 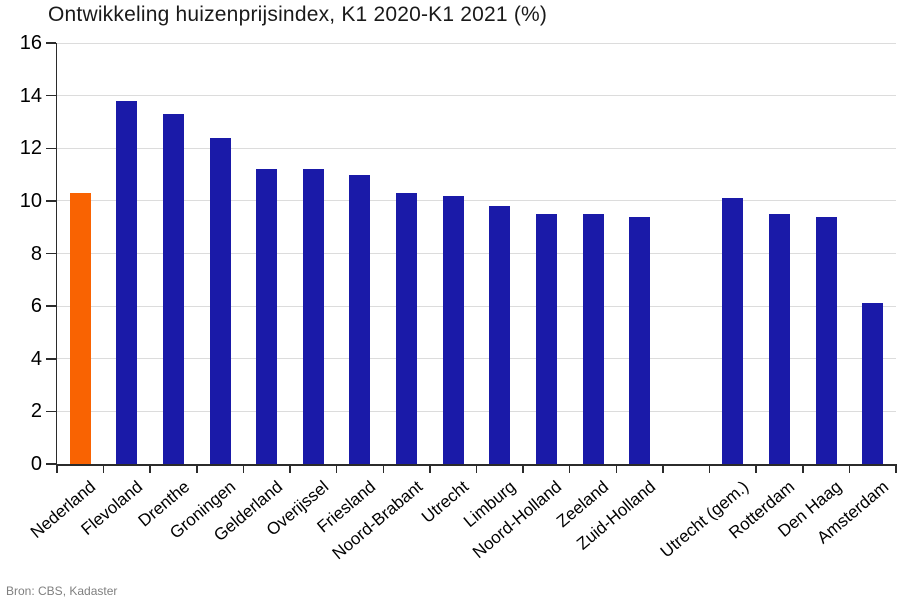 I want to click on y-tick-label-6: 6, so click(x=36, y=306).